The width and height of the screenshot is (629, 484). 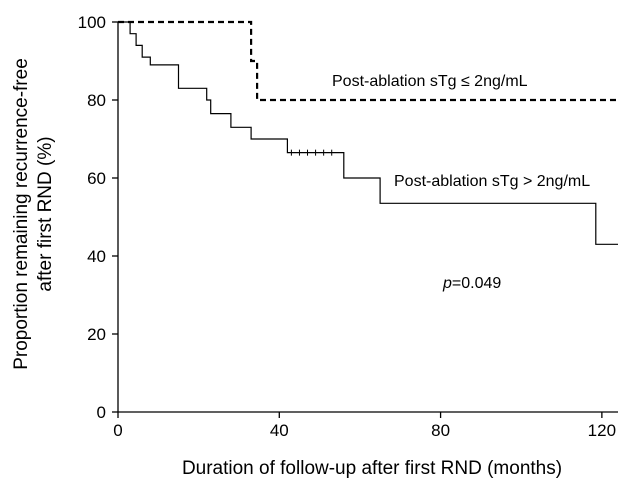 I want to click on p-value: p=0.049, so click(x=471, y=283).